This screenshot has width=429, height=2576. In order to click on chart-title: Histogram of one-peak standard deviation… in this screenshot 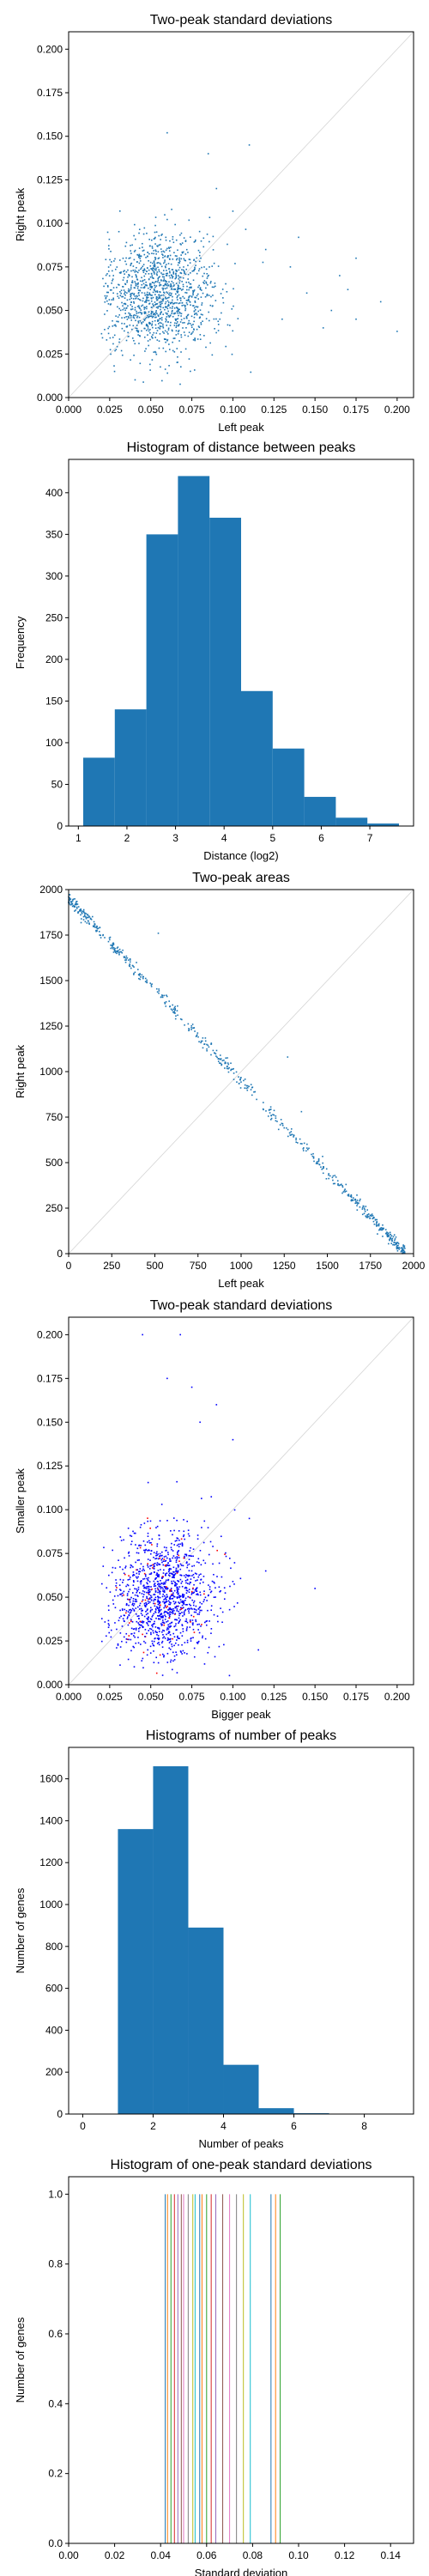, I will do `click(241, 2165)`.